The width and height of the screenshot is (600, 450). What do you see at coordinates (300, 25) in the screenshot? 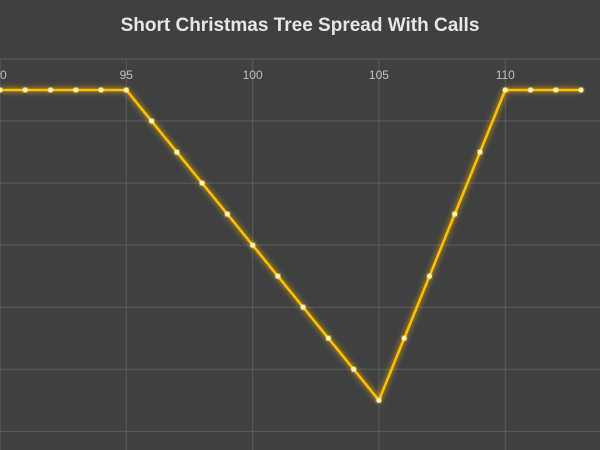
I see `chart-title: Short Christmas Tree Spread With Calls` at bounding box center [300, 25].